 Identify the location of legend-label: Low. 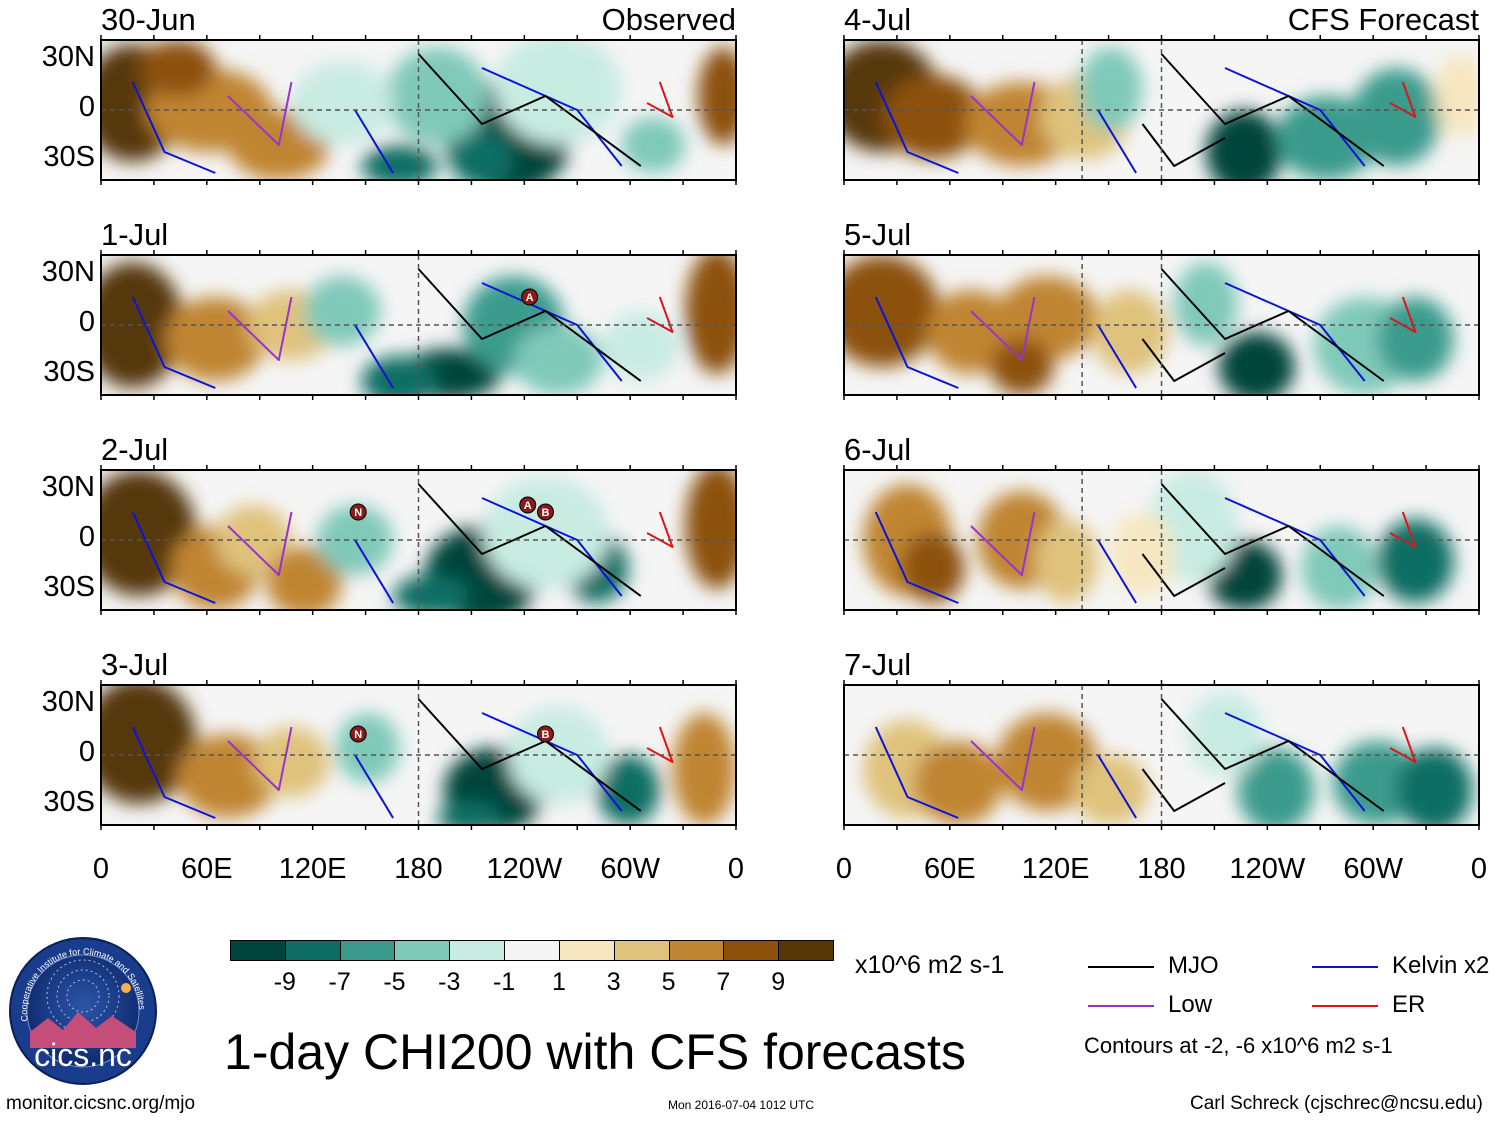
(1190, 1004).